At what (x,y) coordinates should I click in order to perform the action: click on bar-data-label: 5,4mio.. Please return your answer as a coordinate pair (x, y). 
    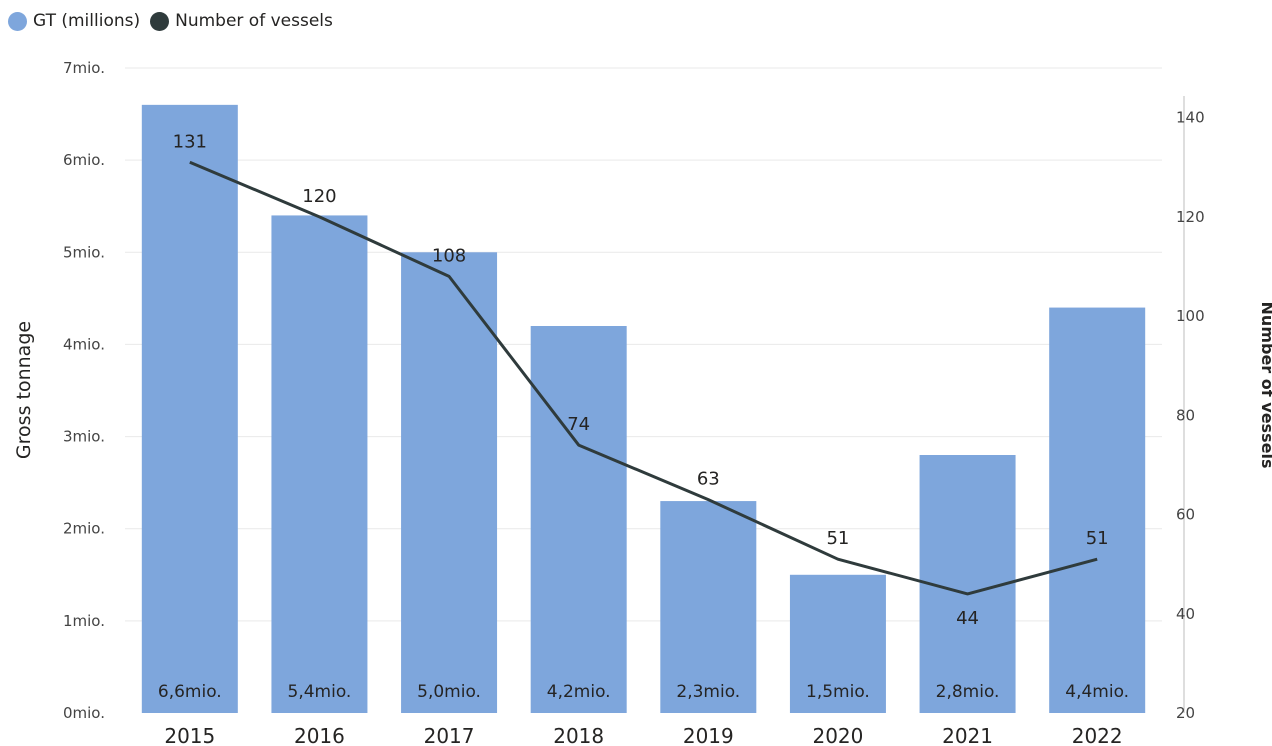
    Looking at the image, I should click on (320, 692).